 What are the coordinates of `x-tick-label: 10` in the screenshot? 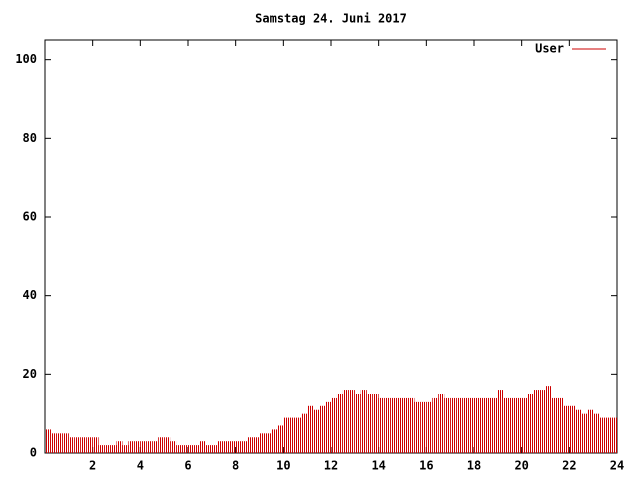 It's located at (283, 466).